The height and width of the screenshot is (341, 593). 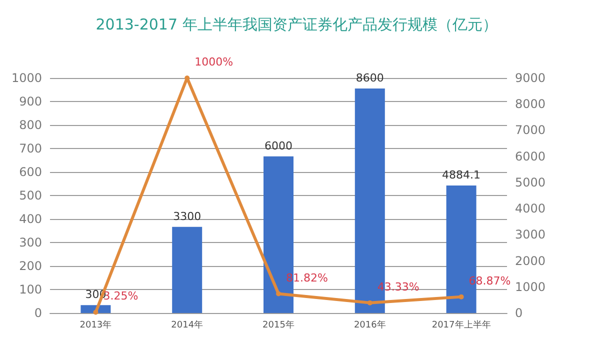 I want to click on y-tick-label: 500, so click(x=30, y=195).